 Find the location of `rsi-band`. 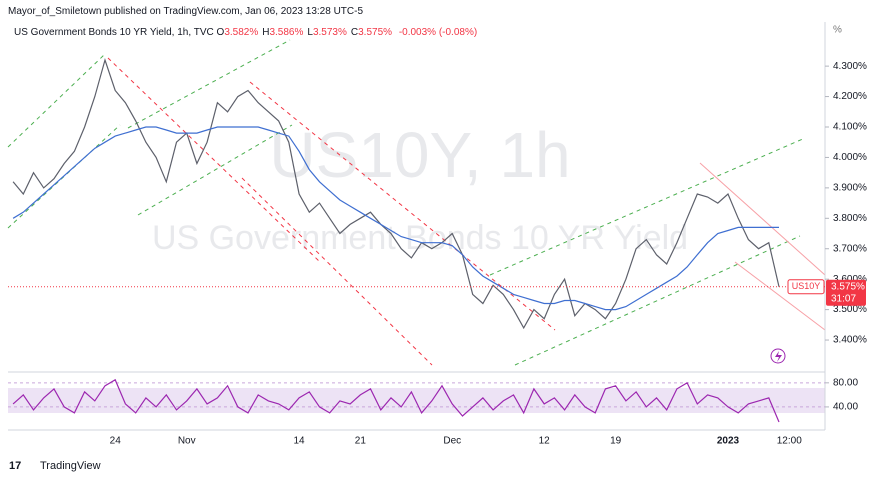

rsi-band is located at coordinates (416, 400).